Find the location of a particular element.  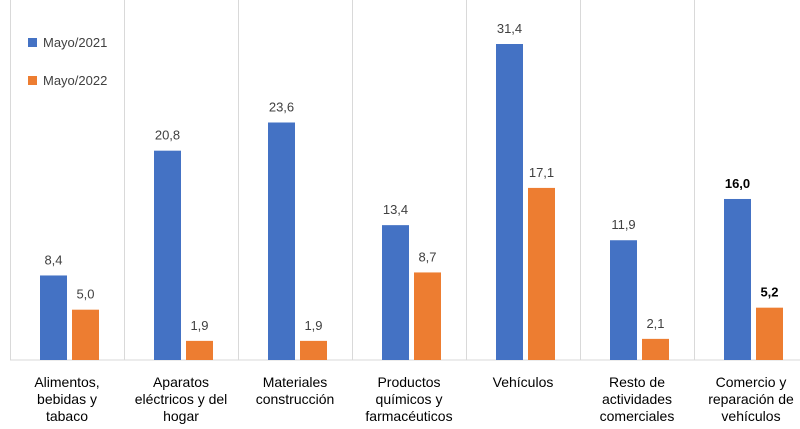

category-label: construcción is located at coordinates (295, 399).